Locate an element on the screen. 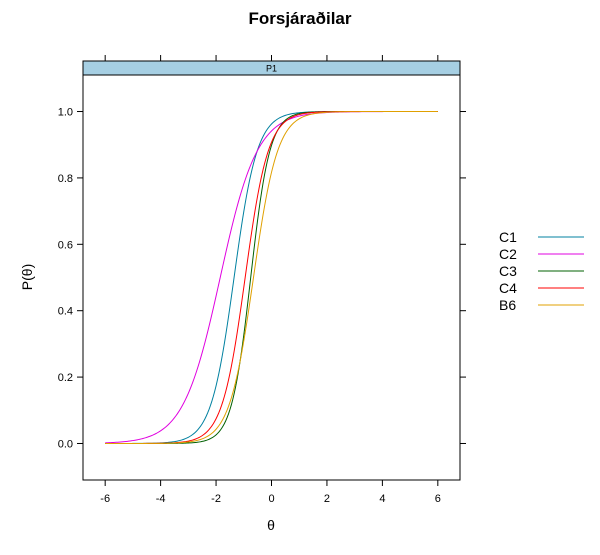 This screenshot has width=600, height=555. legend-label-b6: B6 is located at coordinates (507, 305).